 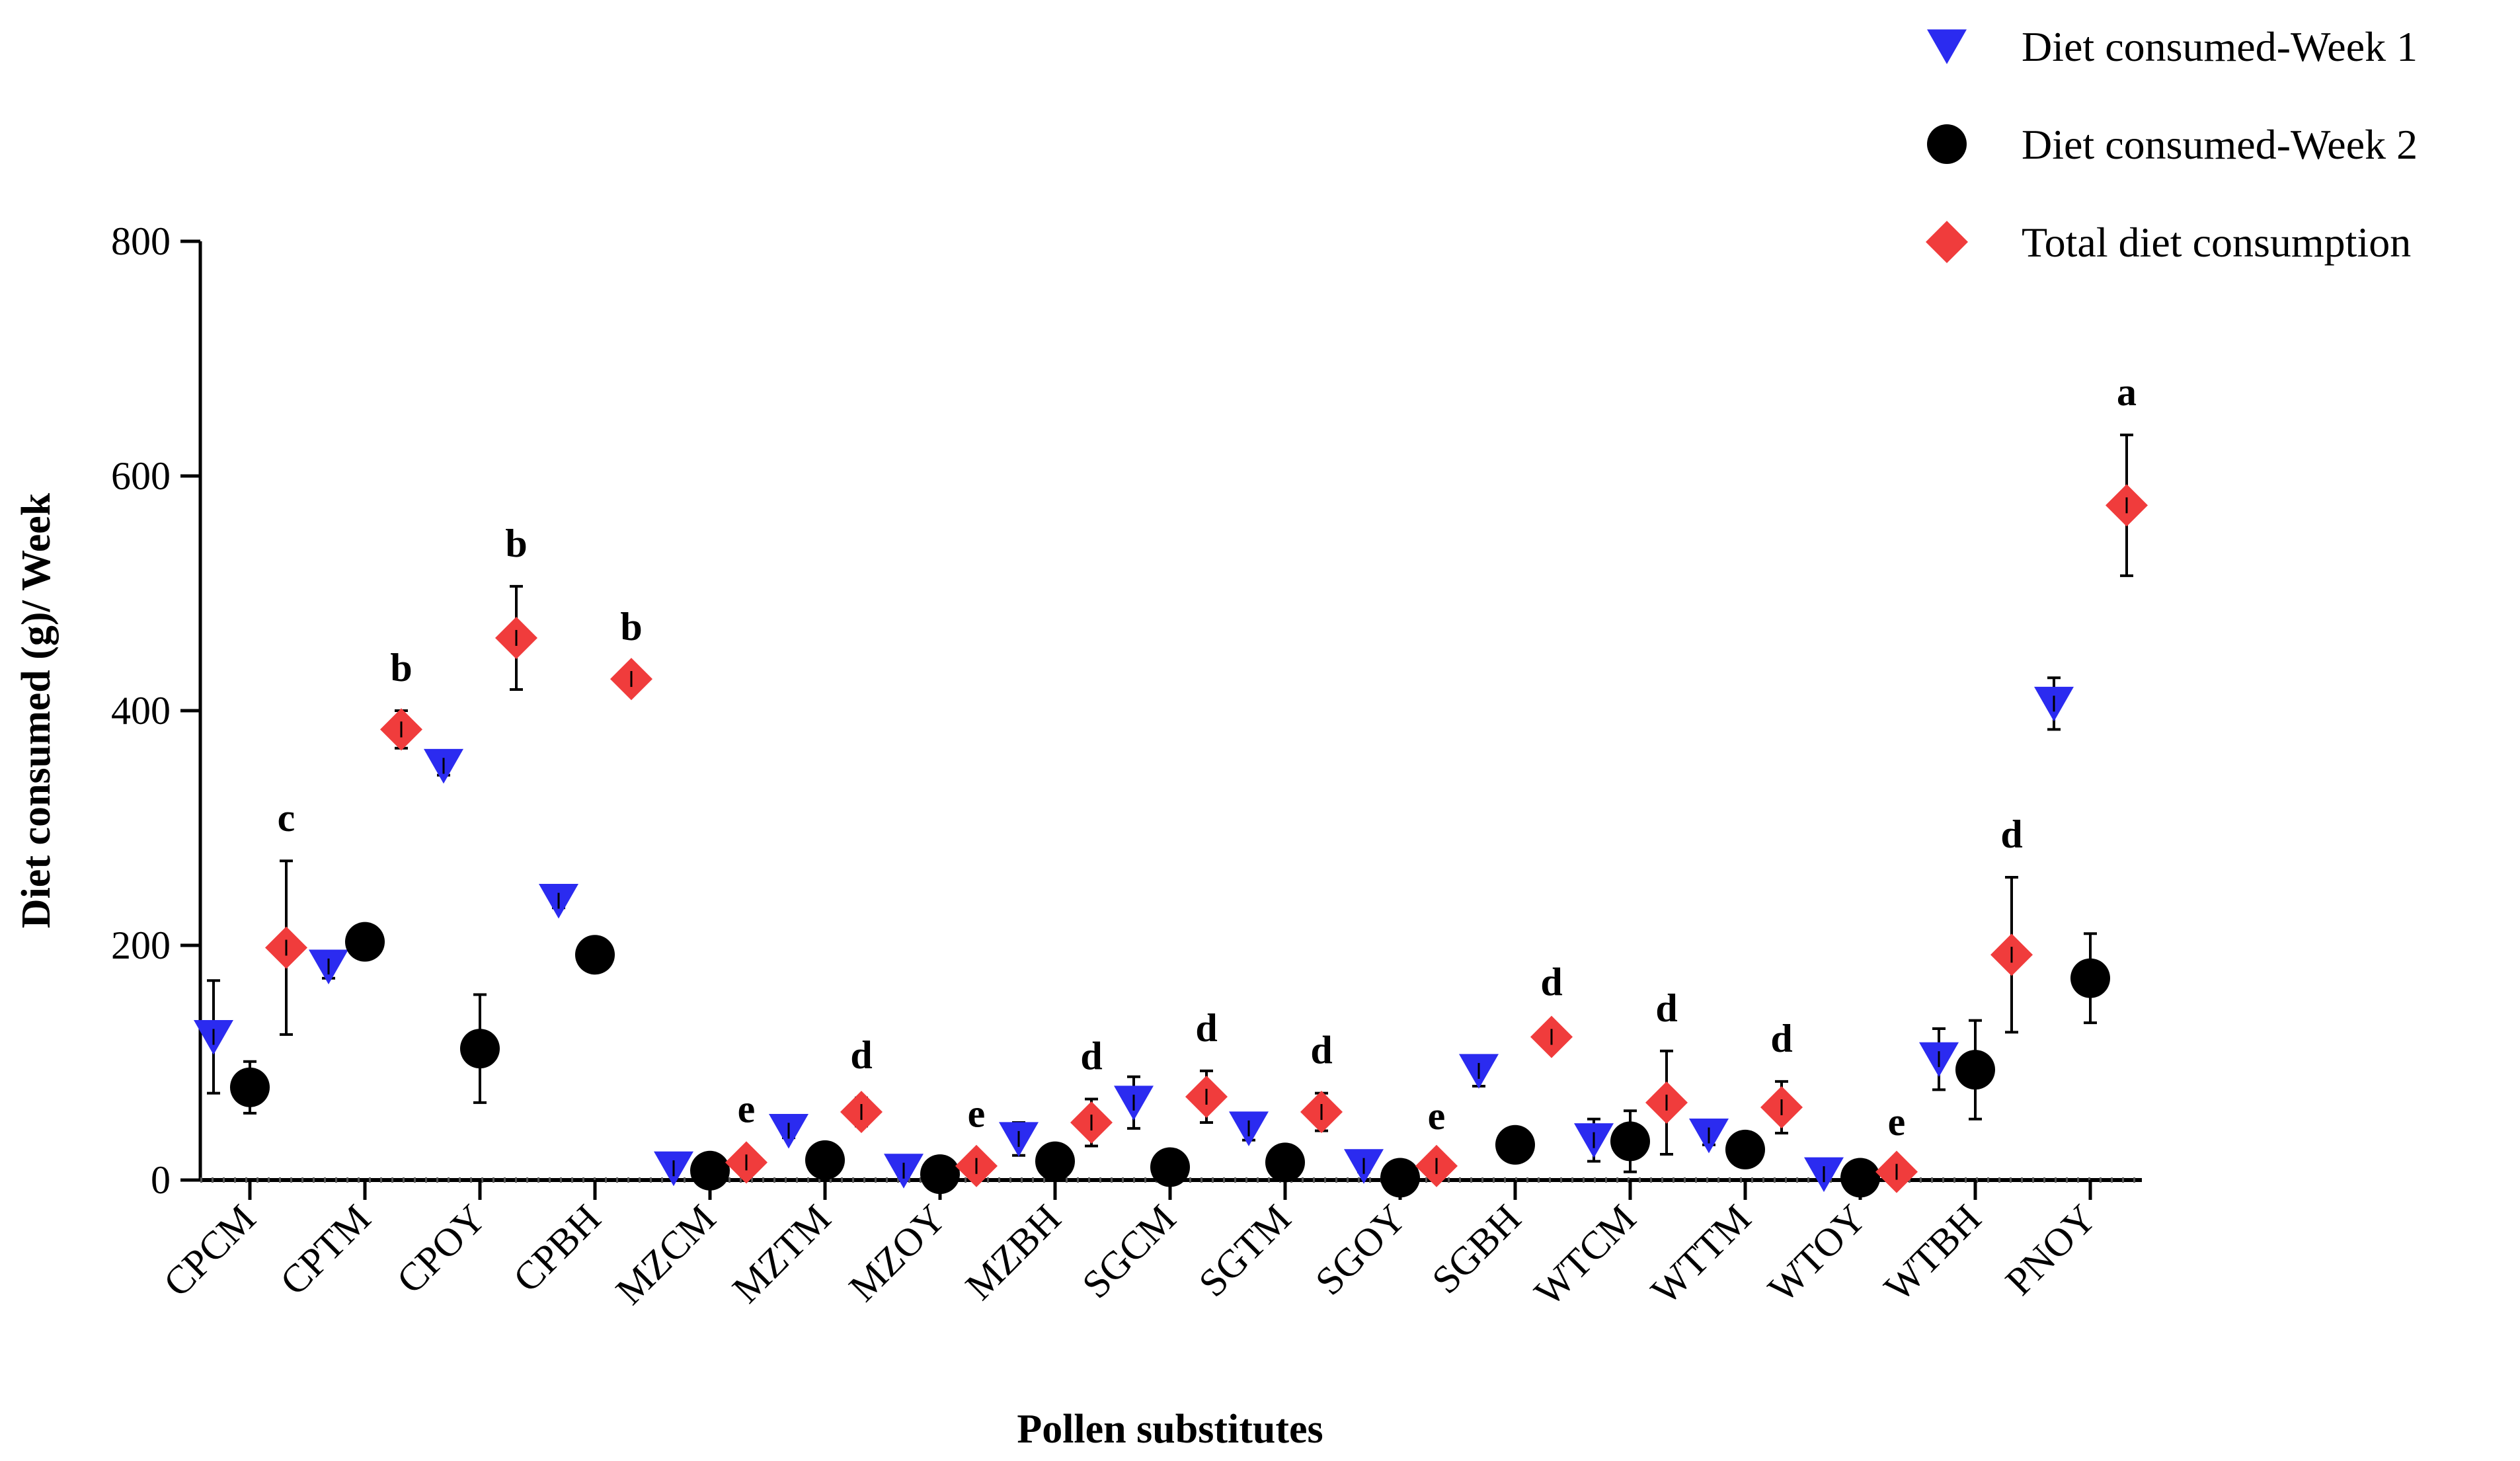 What do you see at coordinates (666, 1255) in the screenshot?
I see `x-tick-label: MZCM` at bounding box center [666, 1255].